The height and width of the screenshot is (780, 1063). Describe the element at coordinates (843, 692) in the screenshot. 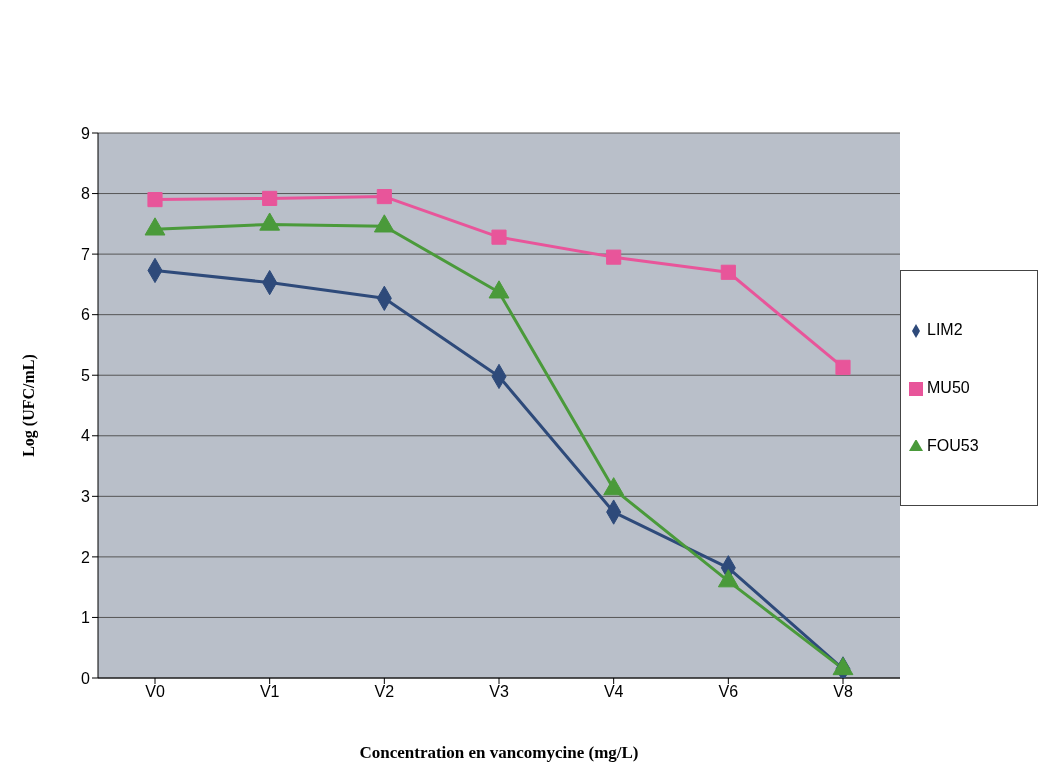

I see `x-tick-label: V8` at that location.